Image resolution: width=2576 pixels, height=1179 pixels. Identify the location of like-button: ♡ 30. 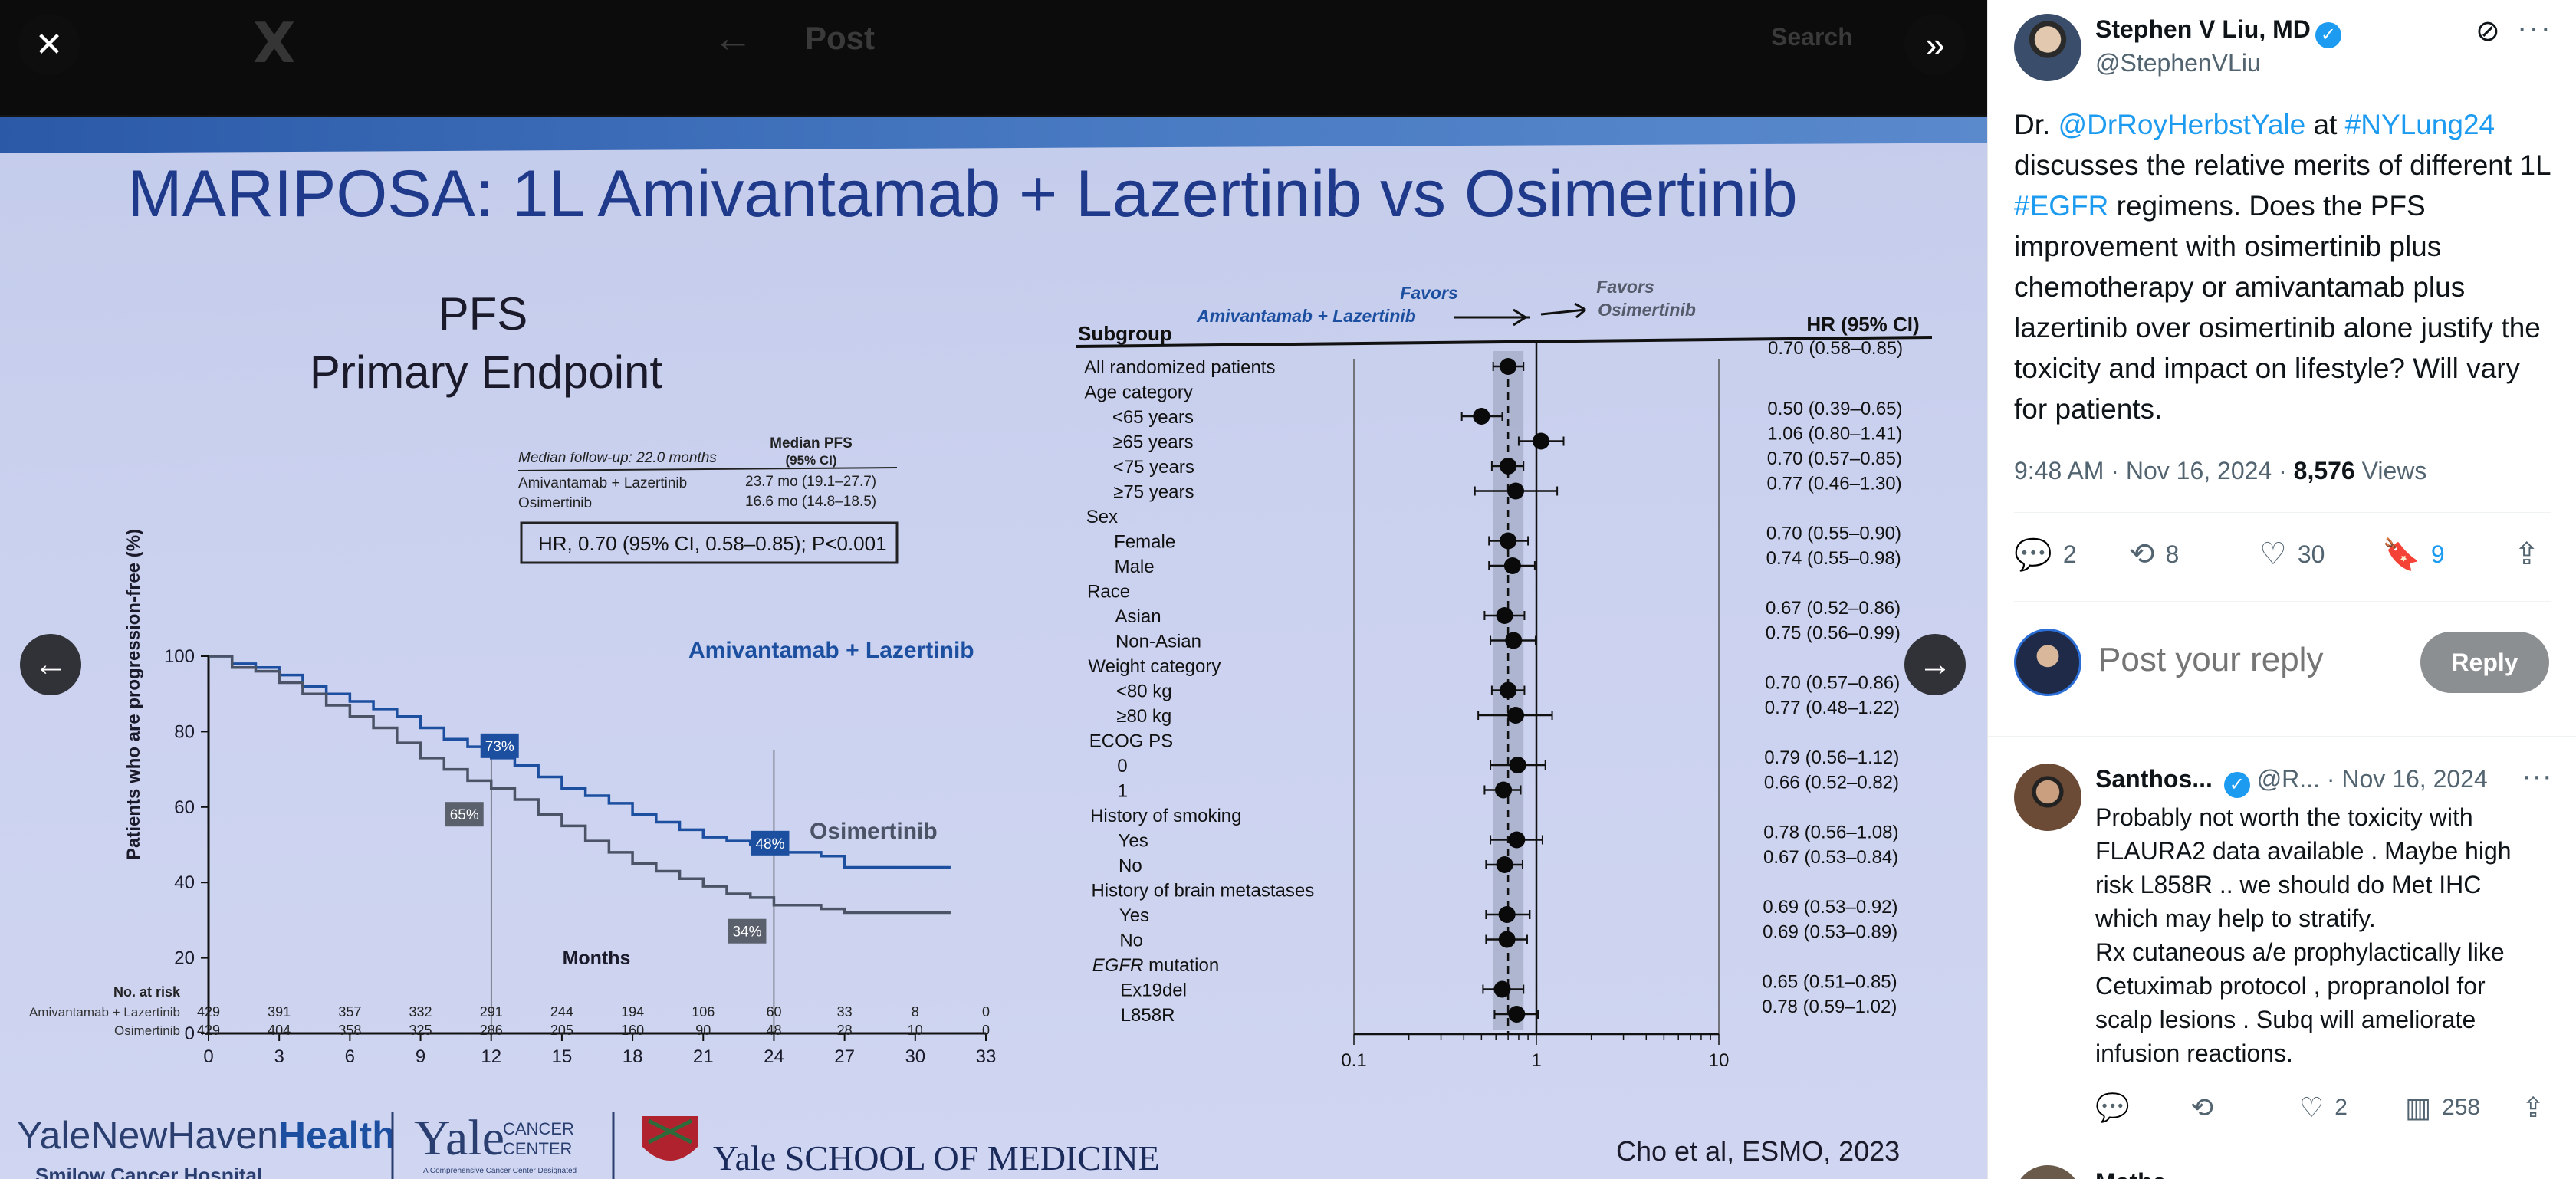
(2292, 554).